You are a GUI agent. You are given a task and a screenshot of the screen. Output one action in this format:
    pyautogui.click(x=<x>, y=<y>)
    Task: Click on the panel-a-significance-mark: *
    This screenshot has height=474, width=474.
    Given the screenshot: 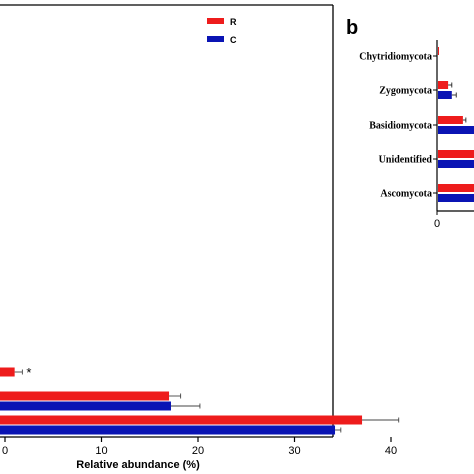 What is the action you would take?
    pyautogui.click(x=28, y=372)
    